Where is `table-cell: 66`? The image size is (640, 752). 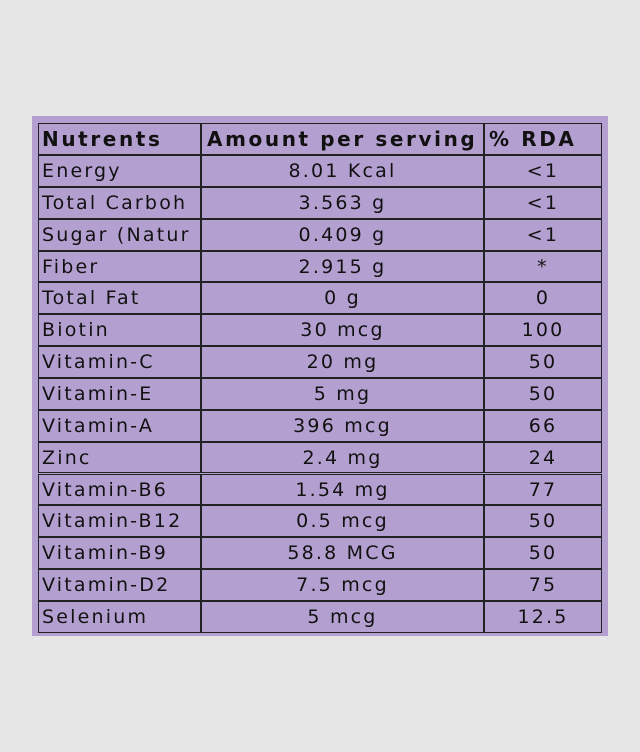 table-cell: 66 is located at coordinates (543, 425).